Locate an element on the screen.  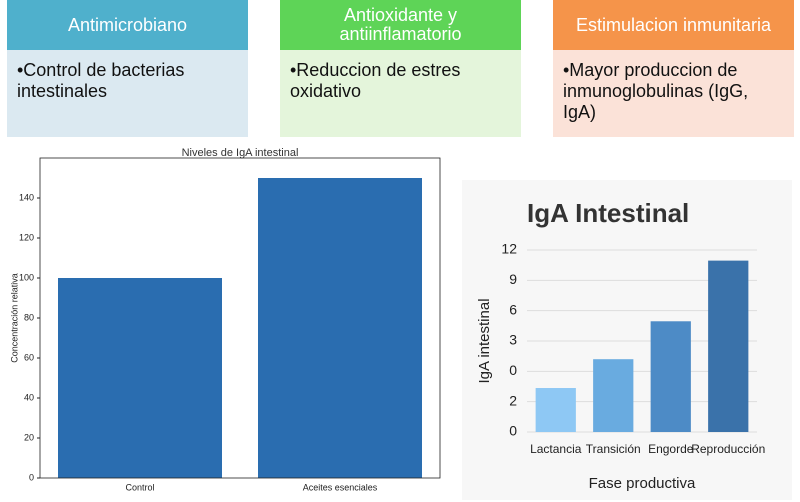
y-tick-label: 20 is located at coordinates (29, 437).